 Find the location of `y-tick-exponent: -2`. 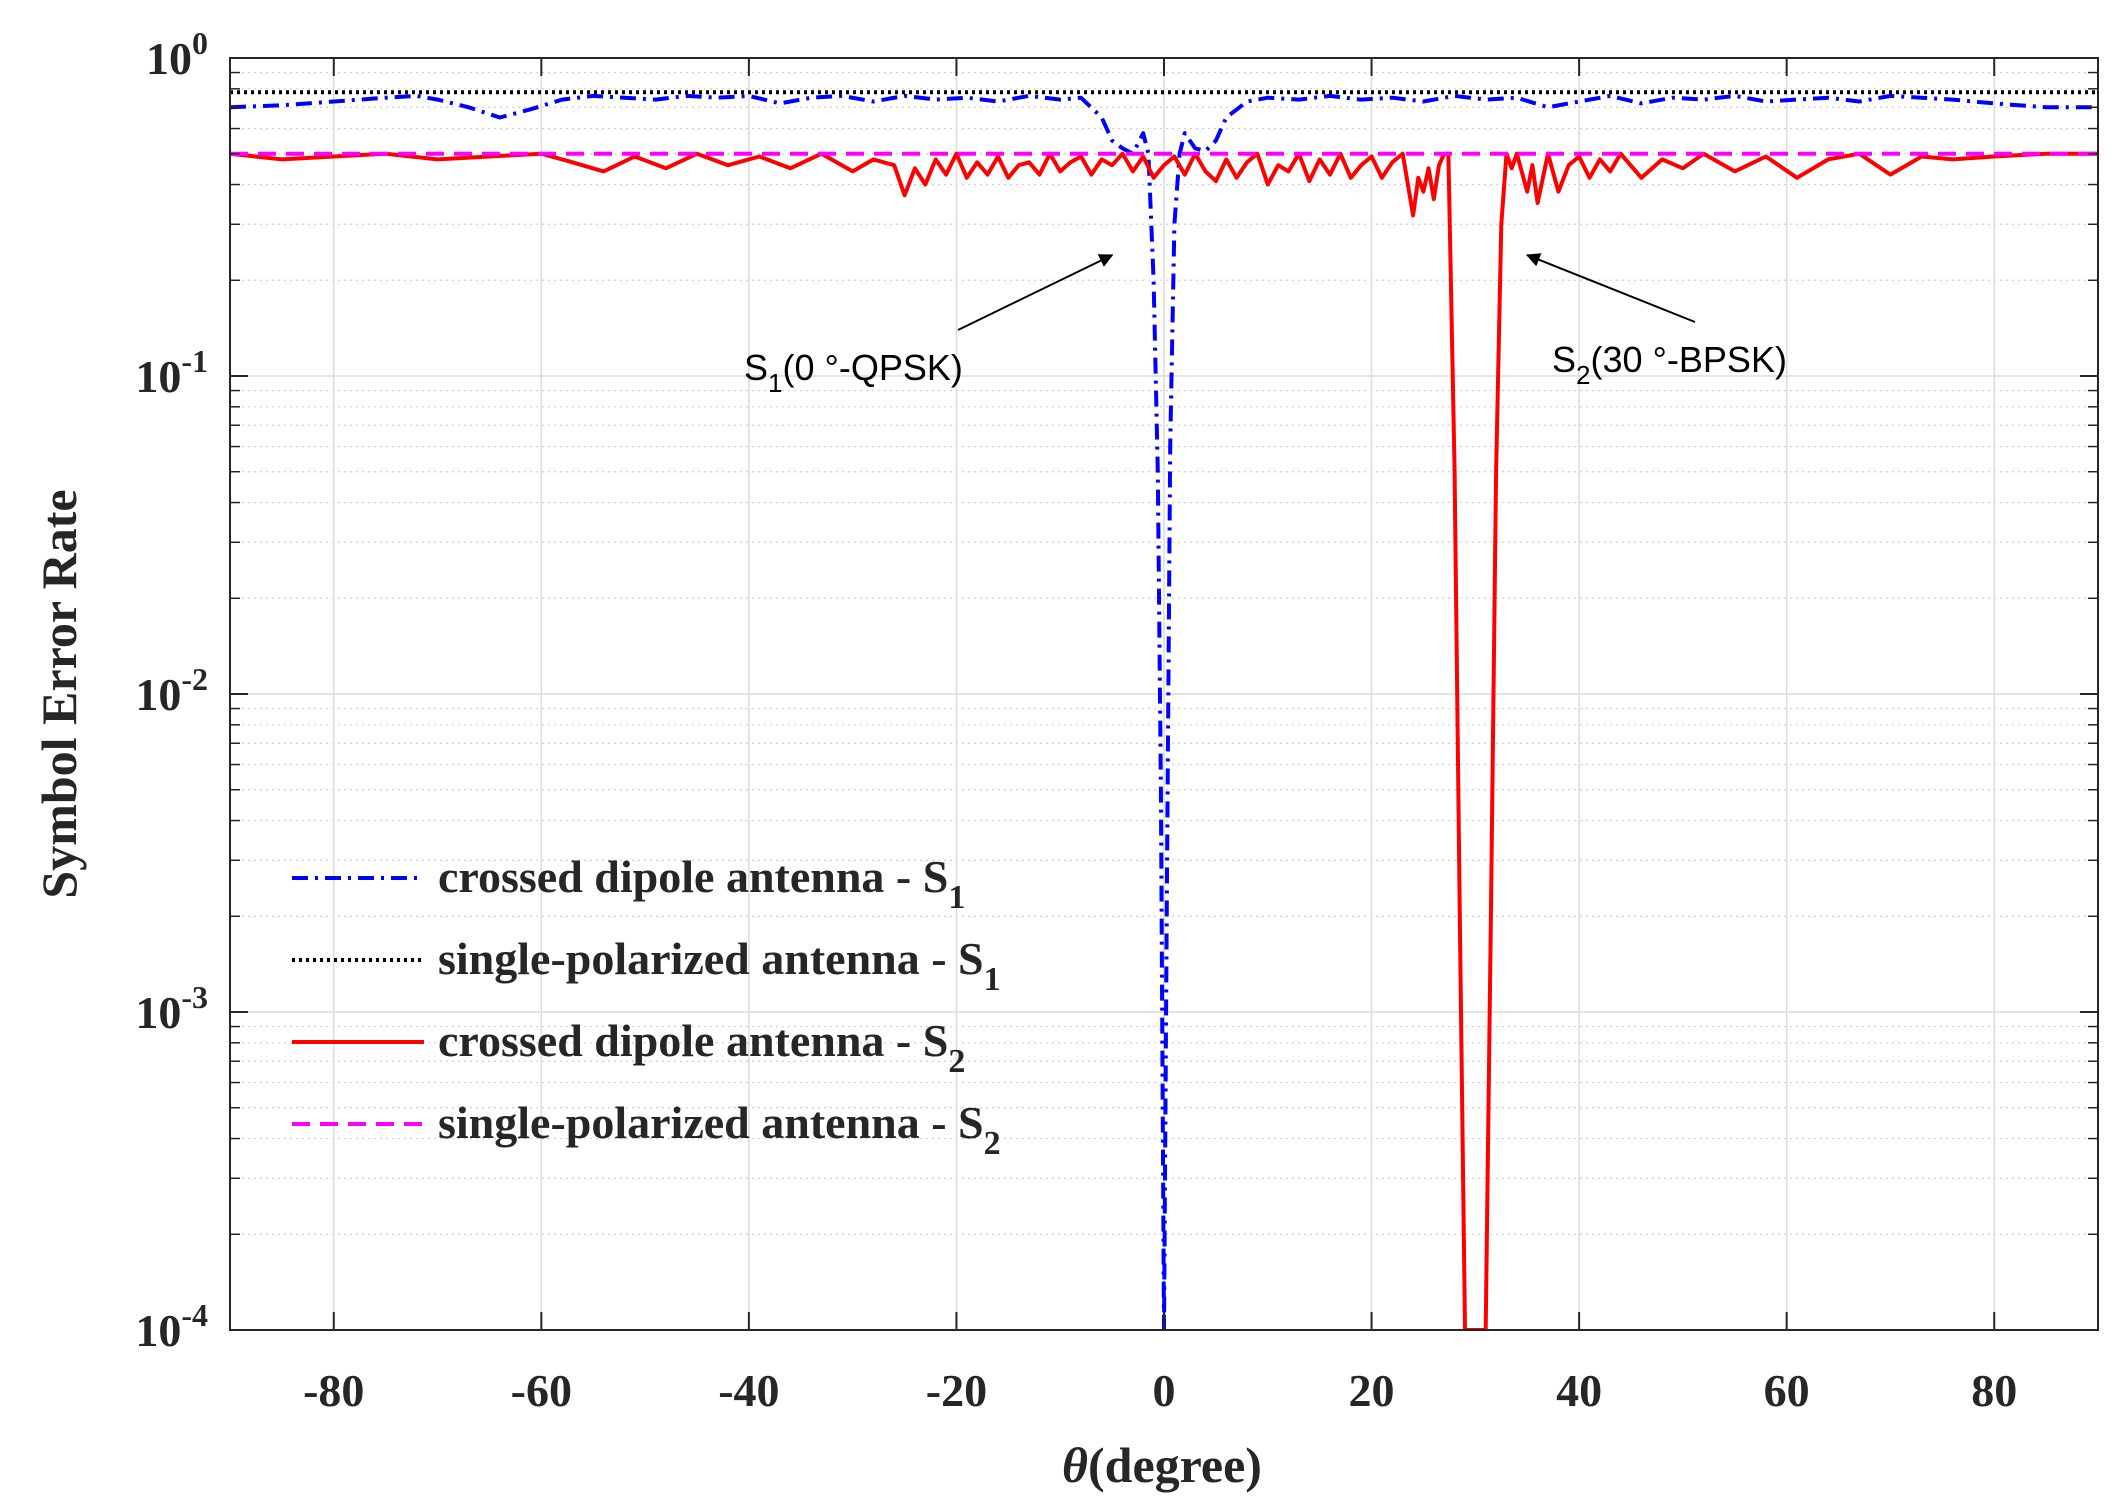

y-tick-exponent: -2 is located at coordinates (194, 679).